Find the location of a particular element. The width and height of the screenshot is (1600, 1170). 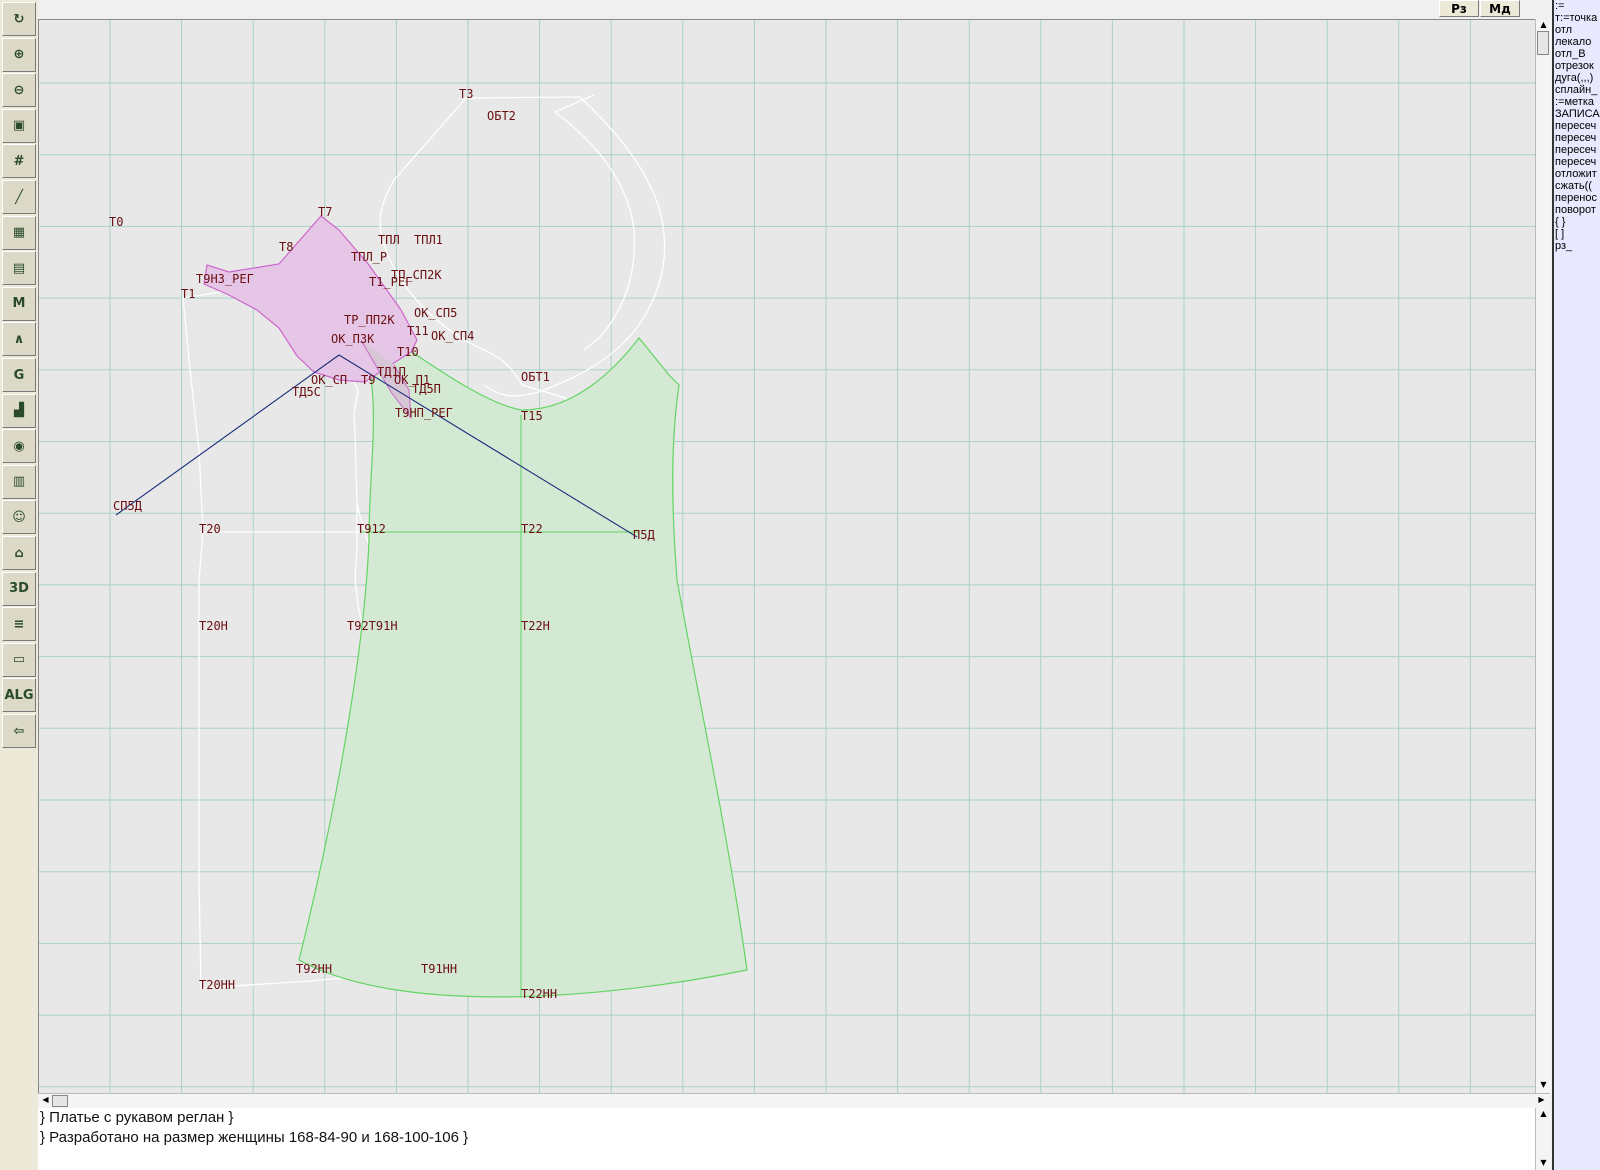

scroll-down-arrow-icon: ▼ is located at coordinates (1543, 1084).